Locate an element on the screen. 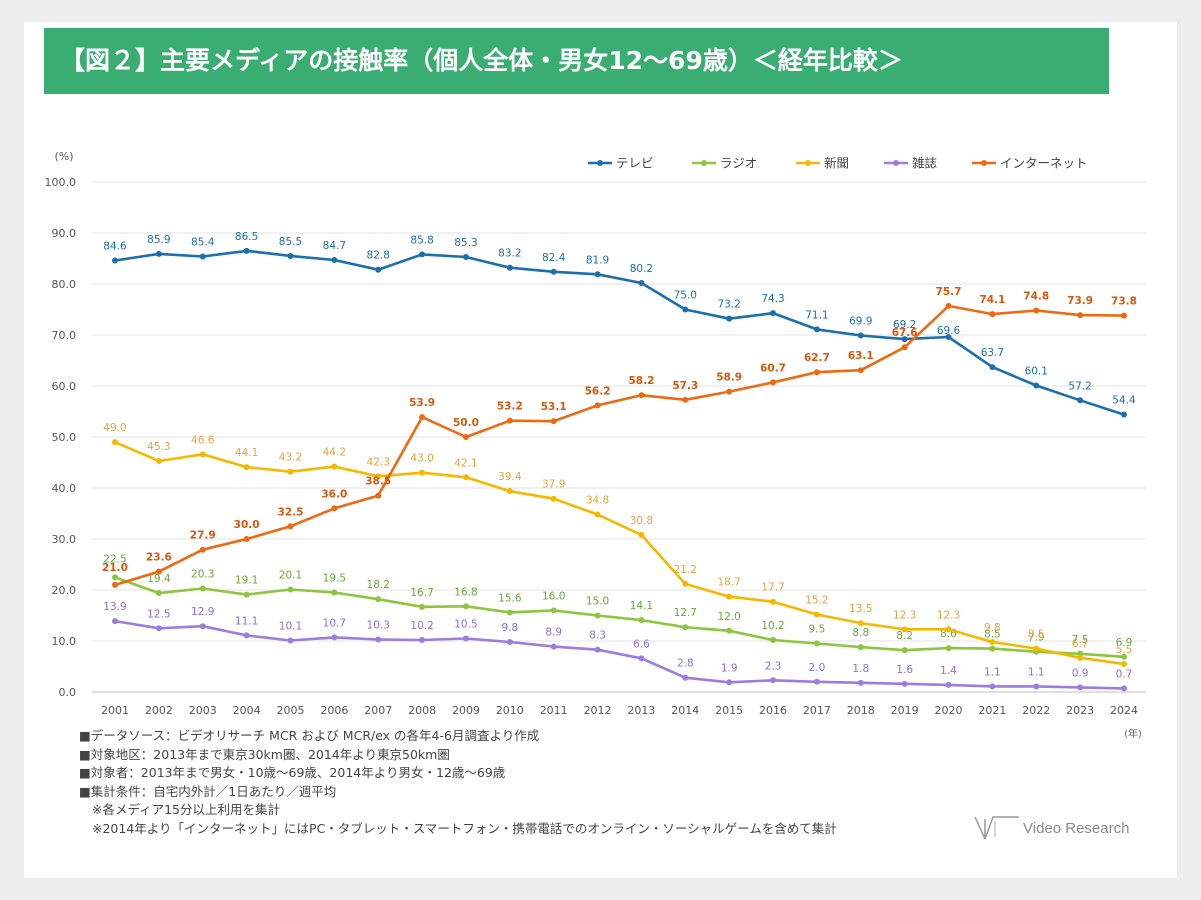 This screenshot has height=900, width=1201. data-label: 15.6 is located at coordinates (510, 598).